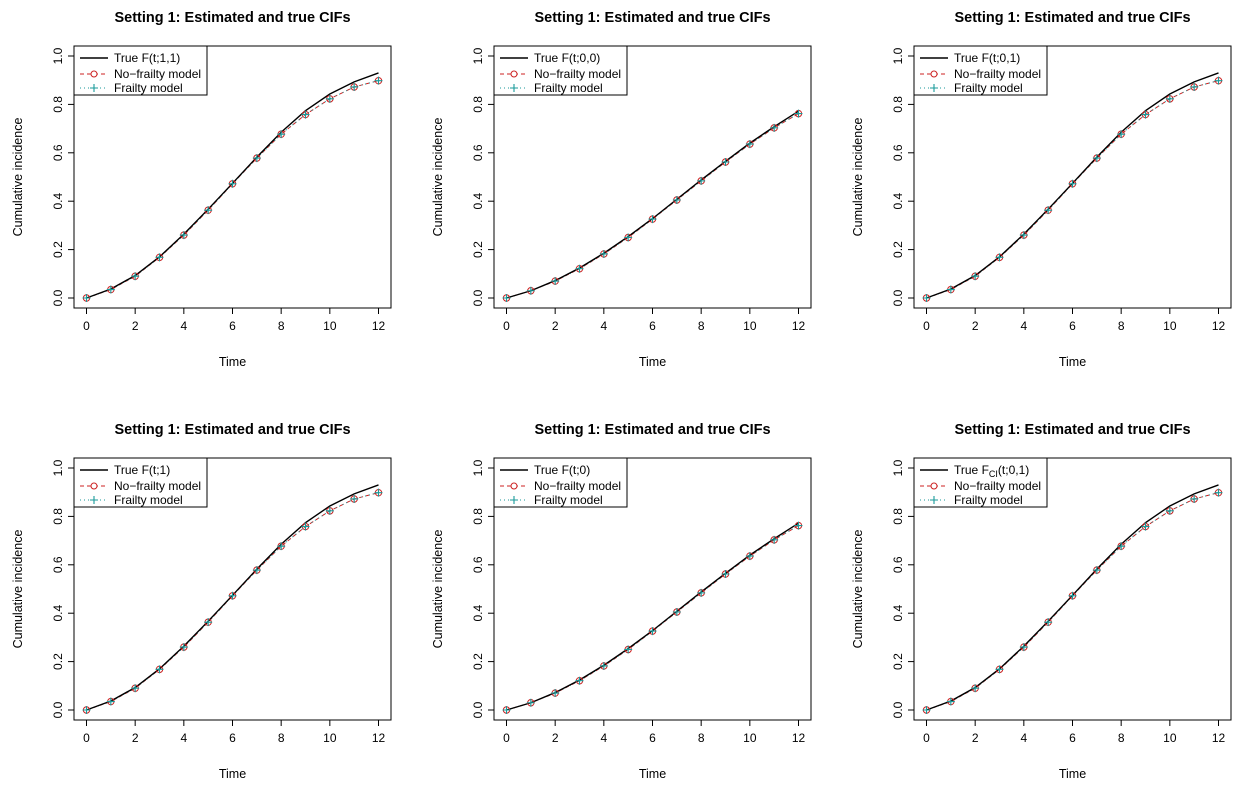  Describe the element at coordinates (926, 738) in the screenshot. I see `x-tick-label: 0` at that location.